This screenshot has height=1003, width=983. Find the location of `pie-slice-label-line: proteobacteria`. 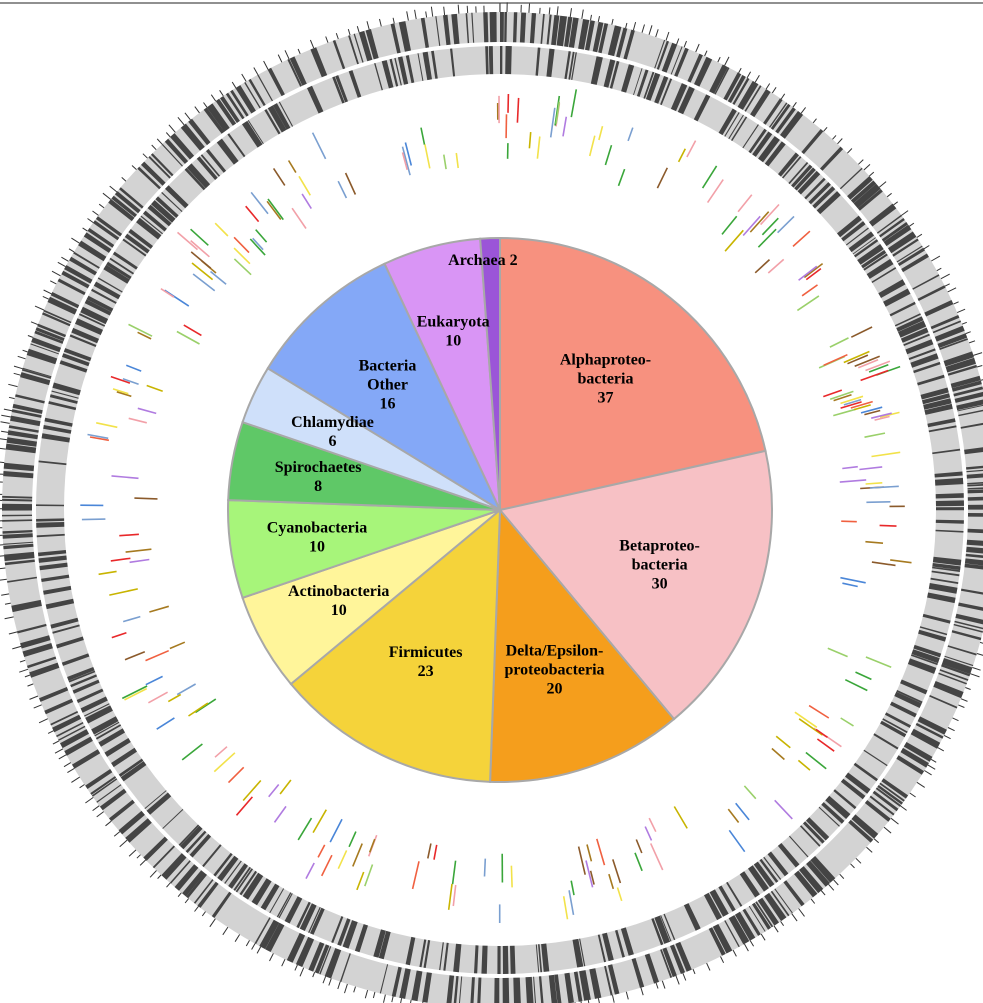

pie-slice-label-line: proteobacteria is located at coordinates (554, 670).